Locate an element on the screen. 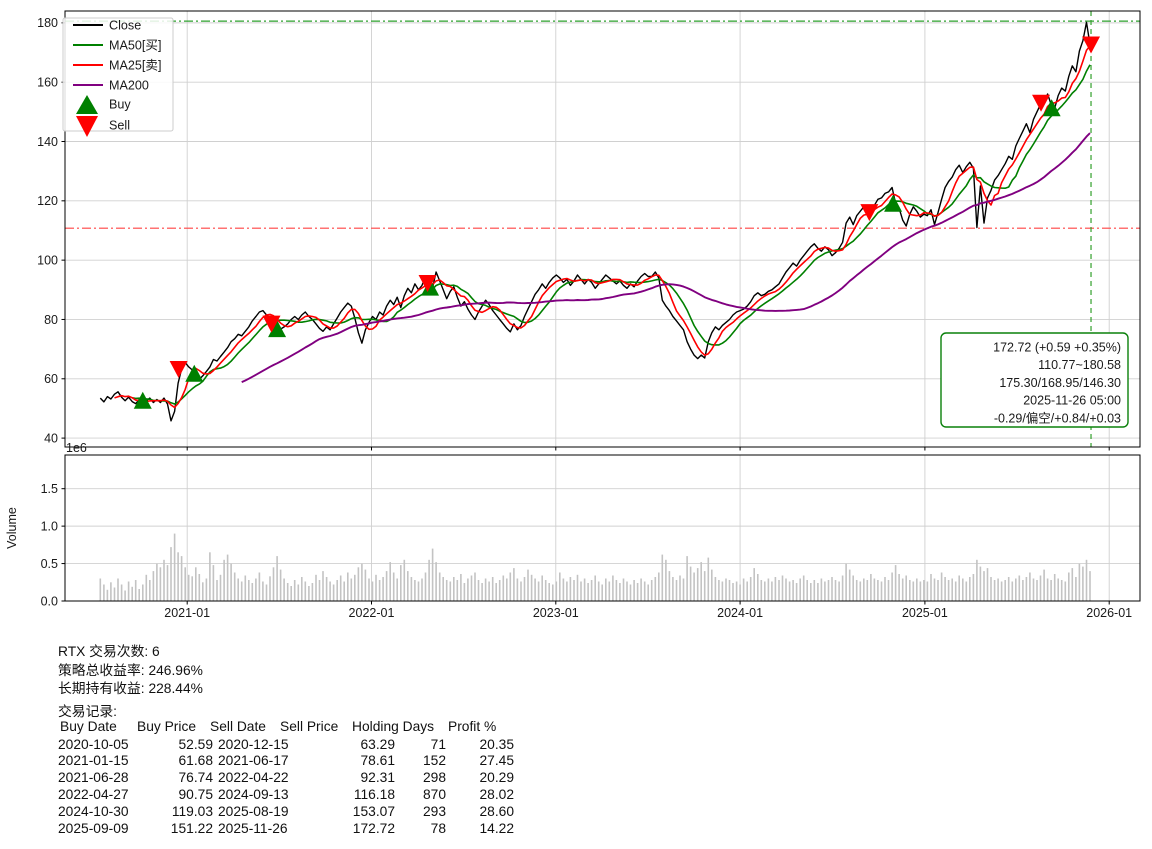 The width and height of the screenshot is (1152, 849). trade-cell: 90.75 is located at coordinates (195, 795).